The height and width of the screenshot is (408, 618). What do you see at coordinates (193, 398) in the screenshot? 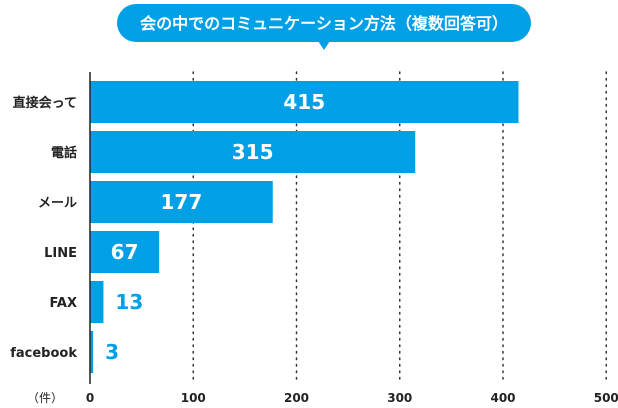
I see `x-tick-label: 100` at bounding box center [193, 398].